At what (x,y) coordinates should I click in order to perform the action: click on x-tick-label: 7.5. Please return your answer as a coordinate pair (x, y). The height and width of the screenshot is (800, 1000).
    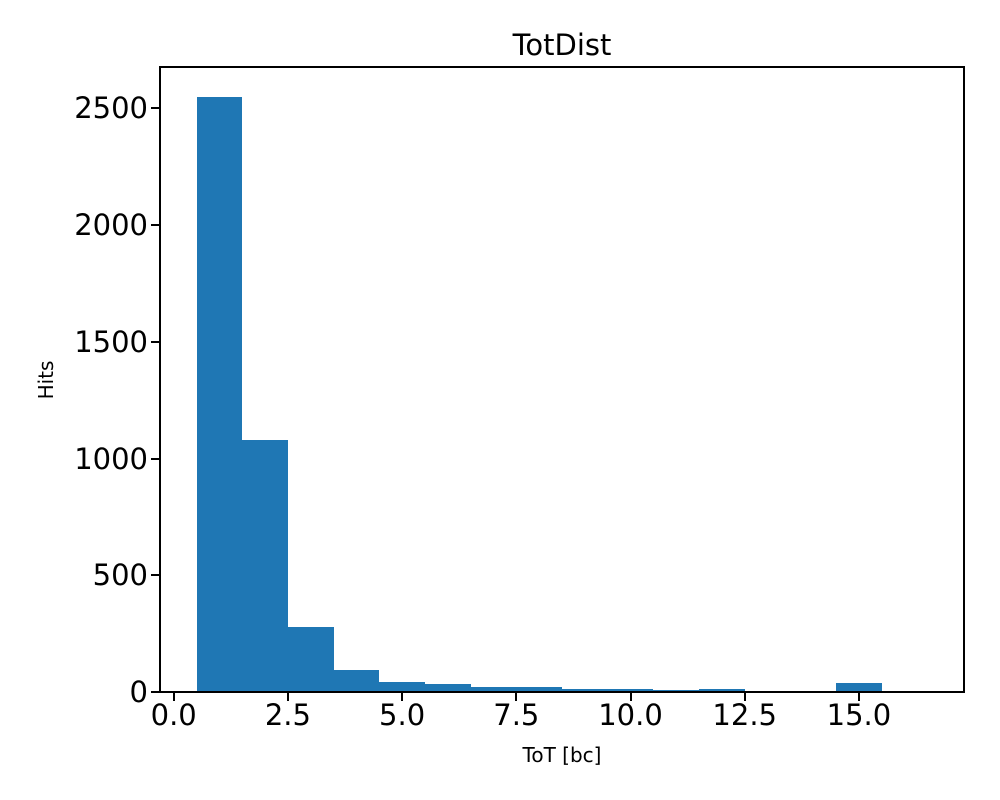
    Looking at the image, I should click on (516, 715).